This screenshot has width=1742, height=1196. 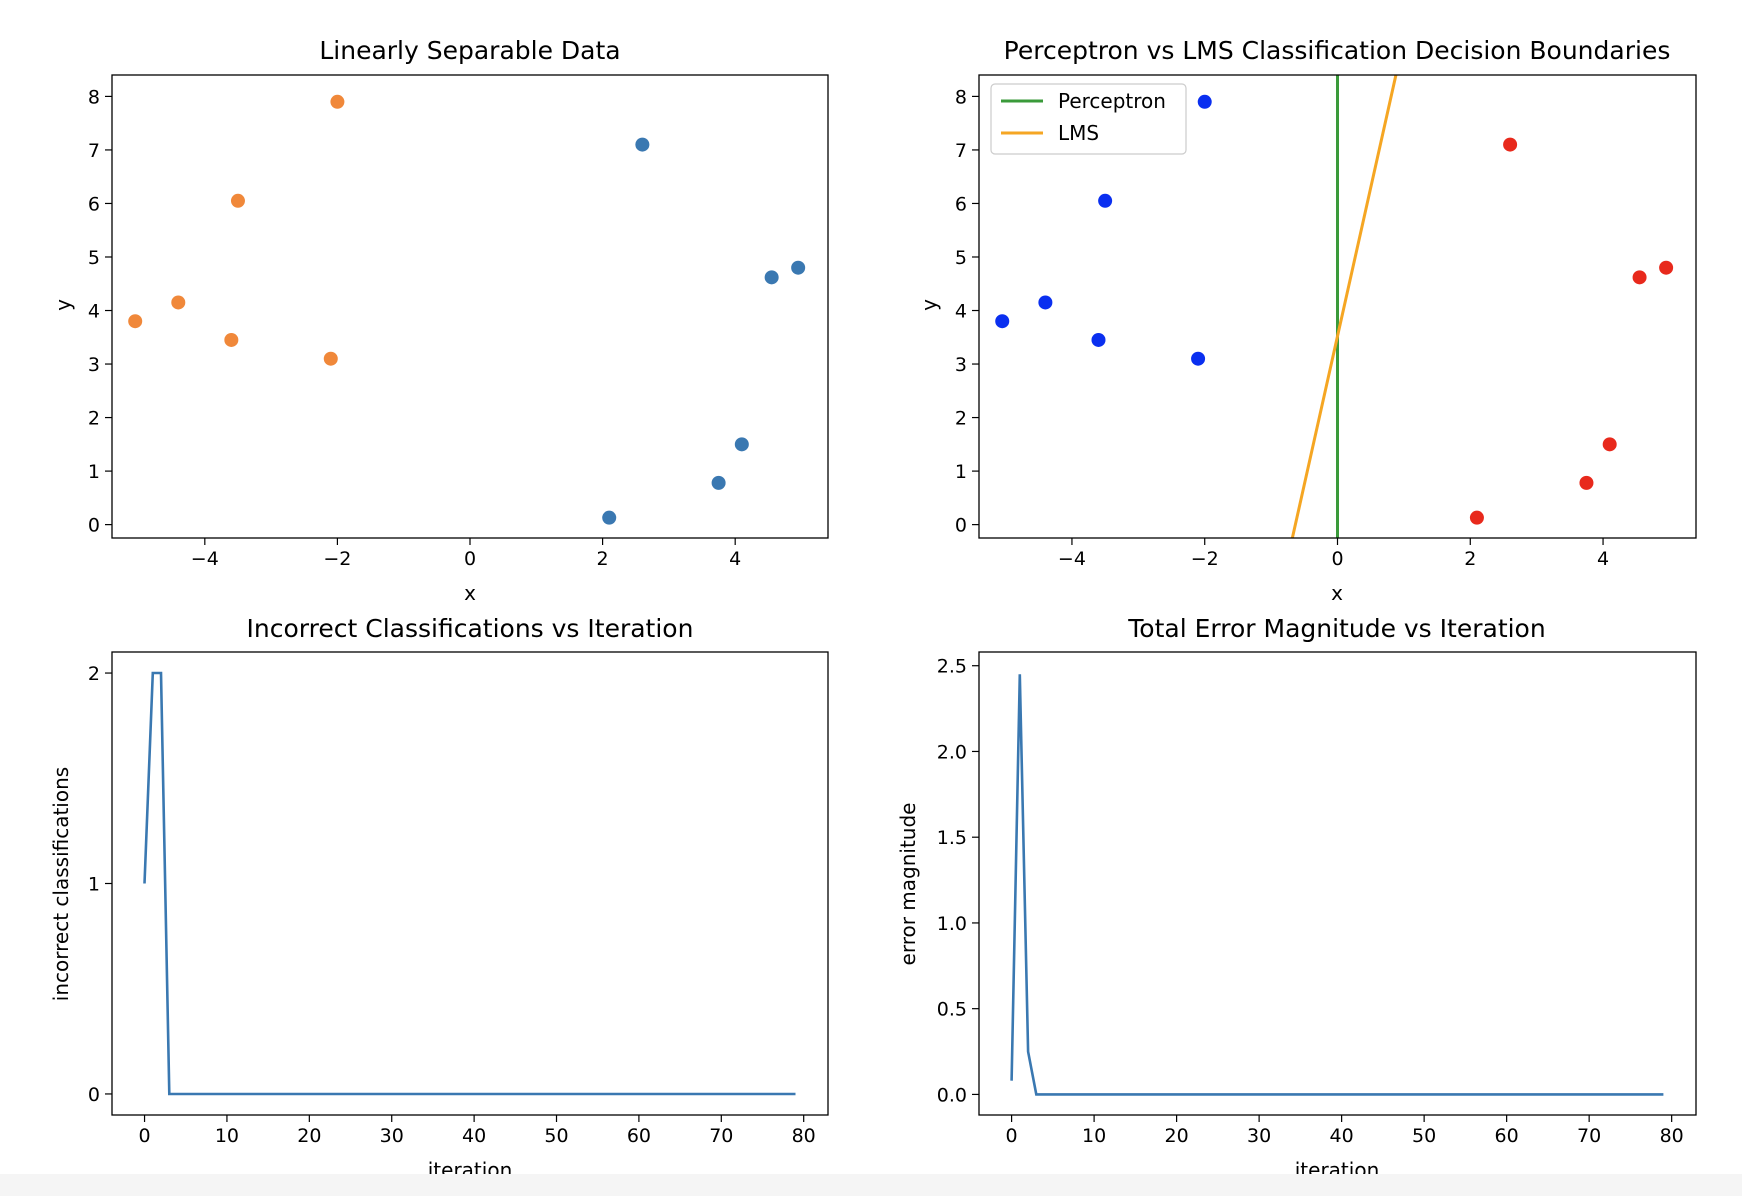 What do you see at coordinates (1344, 306) in the screenshot?
I see `boundary-line-lms` at bounding box center [1344, 306].